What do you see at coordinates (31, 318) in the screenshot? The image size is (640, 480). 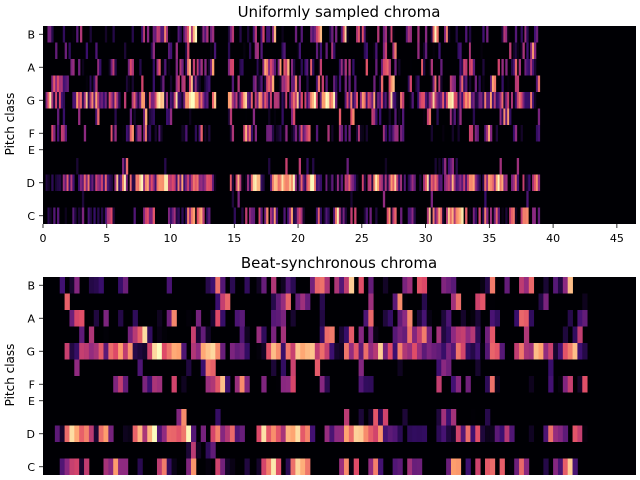 I see `y-tick-label: A` at bounding box center [31, 318].